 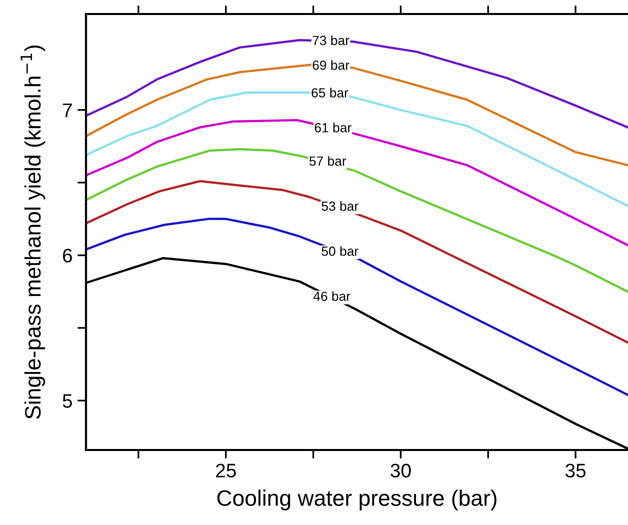 I want to click on annotation: 65 bar, so click(x=330, y=93).